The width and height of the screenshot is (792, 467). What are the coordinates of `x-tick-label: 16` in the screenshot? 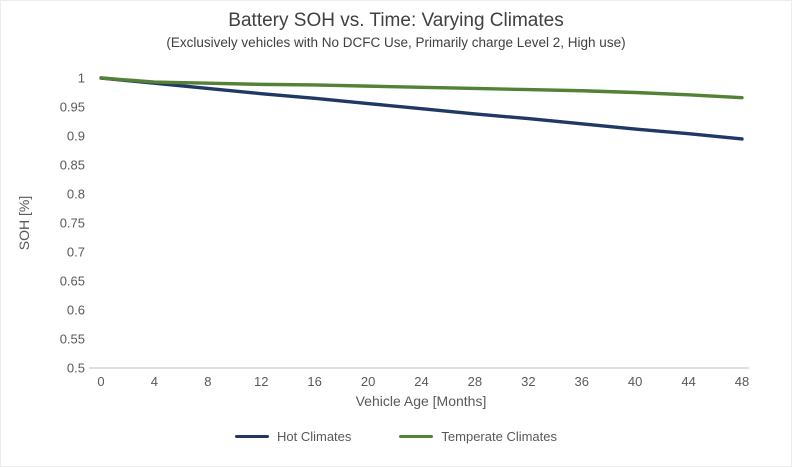 It's located at (314, 381).